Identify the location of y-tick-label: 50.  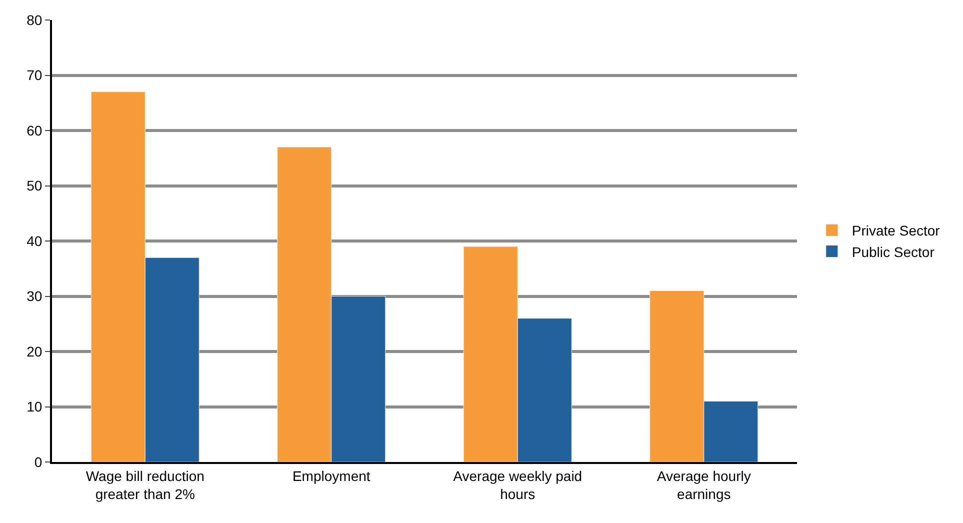
(34, 186).